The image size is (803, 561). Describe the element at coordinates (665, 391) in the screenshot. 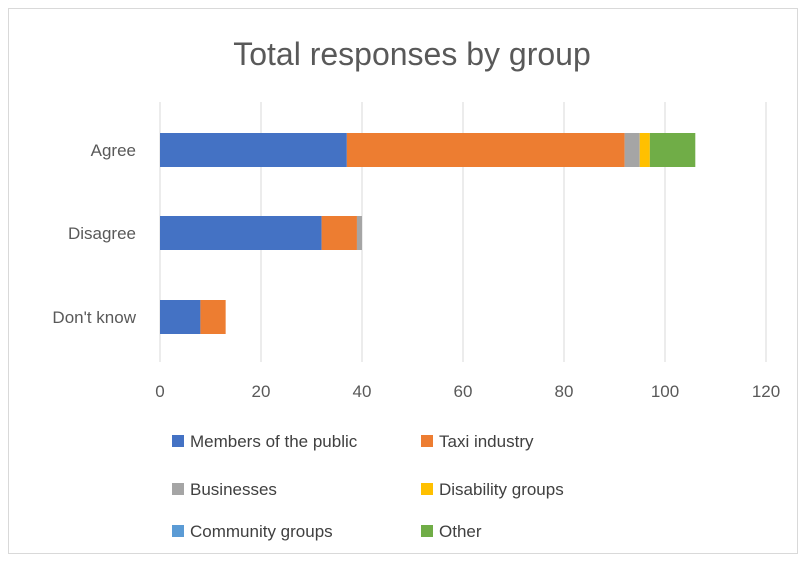

I see `x-tick-label: 100` at that location.